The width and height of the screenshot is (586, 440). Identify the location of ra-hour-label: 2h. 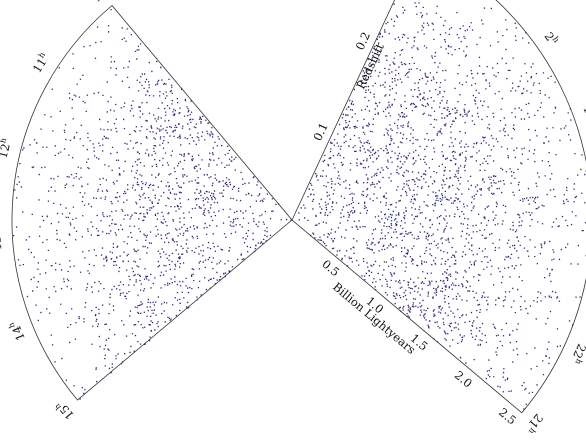
(551, 38).